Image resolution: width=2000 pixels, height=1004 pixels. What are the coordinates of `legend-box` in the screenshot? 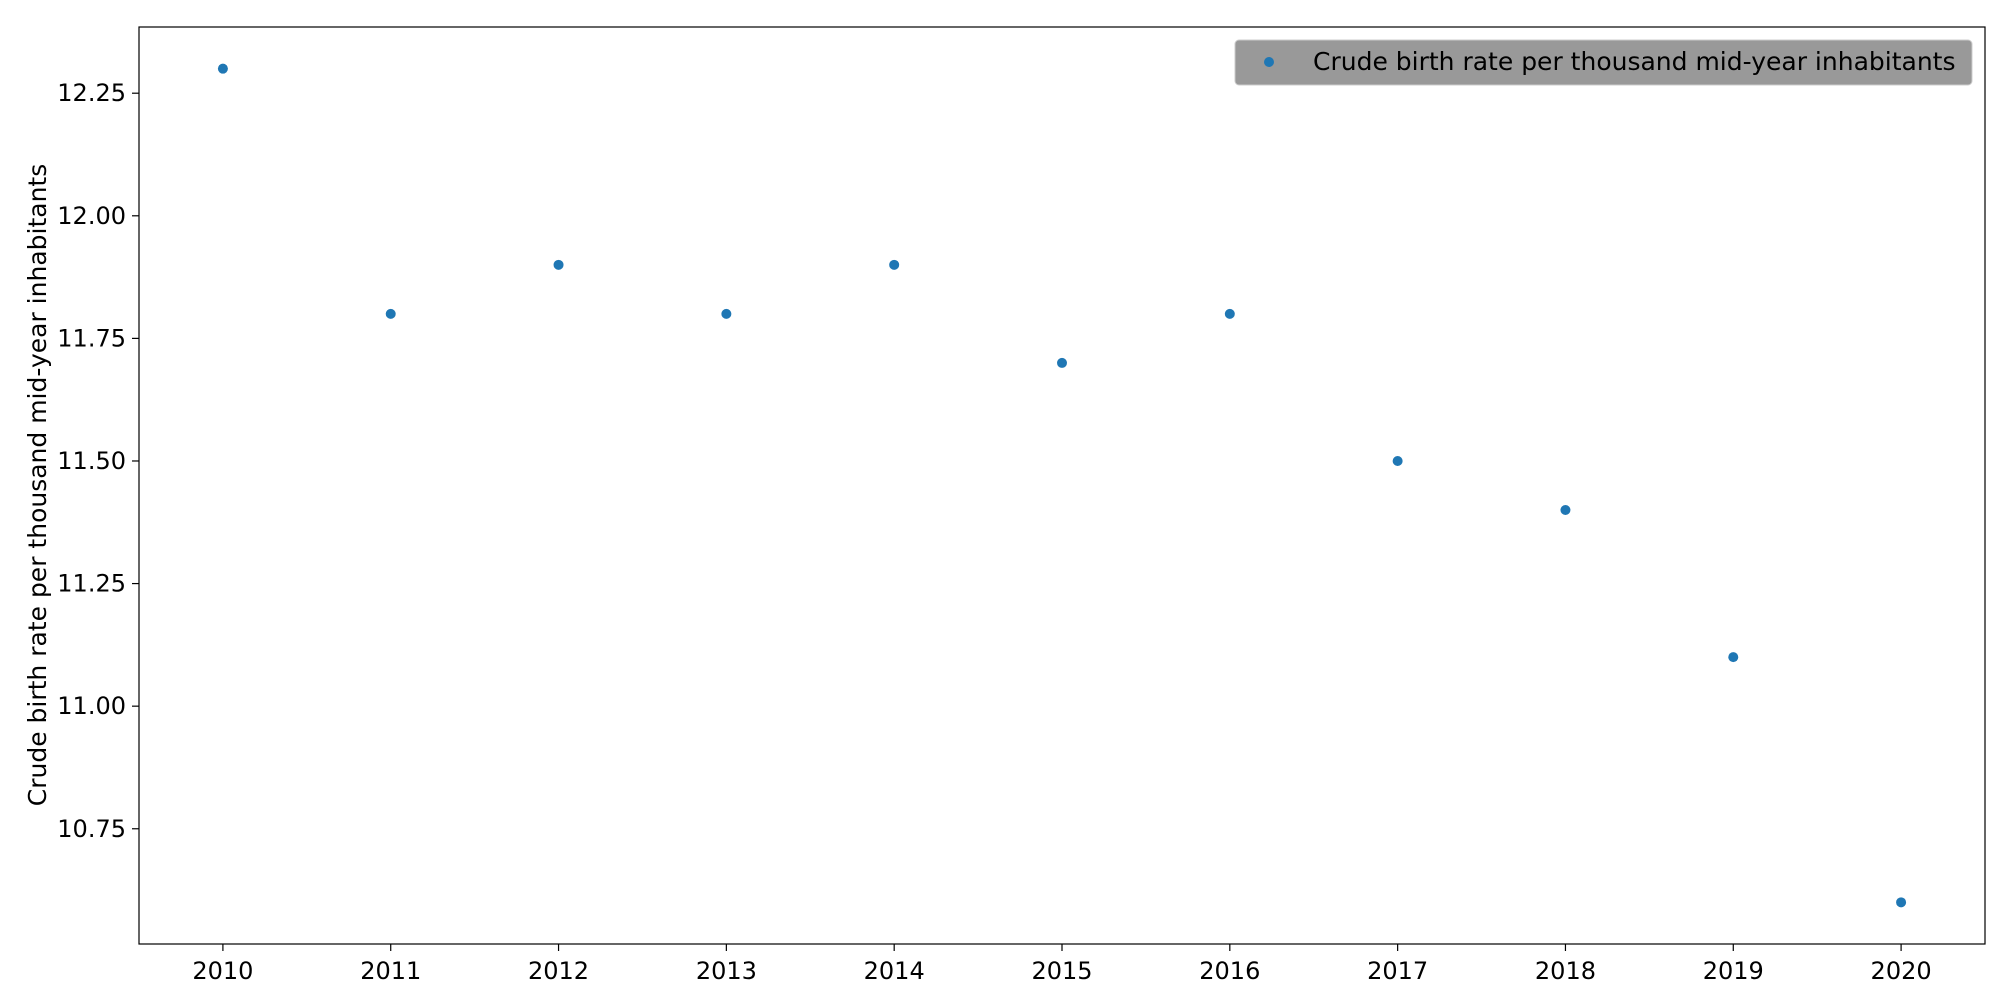 It's located at (1603, 62).